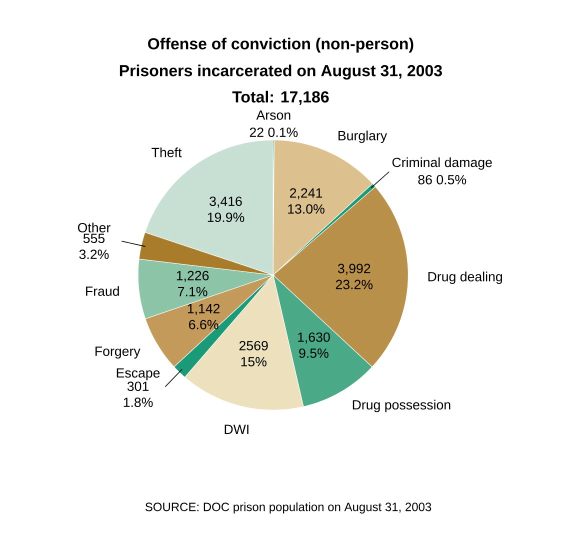 The height and width of the screenshot is (558, 577). Describe the element at coordinates (274, 133) in the screenshot. I see `data-label: 22 0.1%` at that location.